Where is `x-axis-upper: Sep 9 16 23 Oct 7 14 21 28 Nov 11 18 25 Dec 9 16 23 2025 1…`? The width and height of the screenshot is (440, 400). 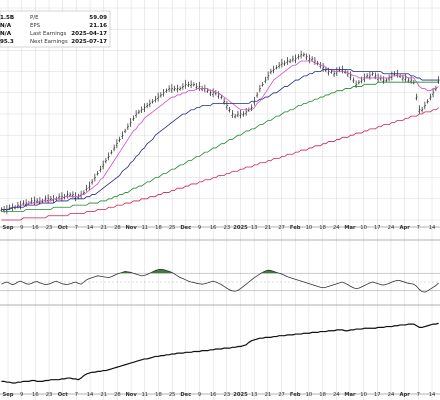
x-axis-upper: Sep 9 16 23 Oct 7 14 21 28 Nov 11 18 25 Dec 9 16 23 2025 1… is located at coordinates (219, 228).